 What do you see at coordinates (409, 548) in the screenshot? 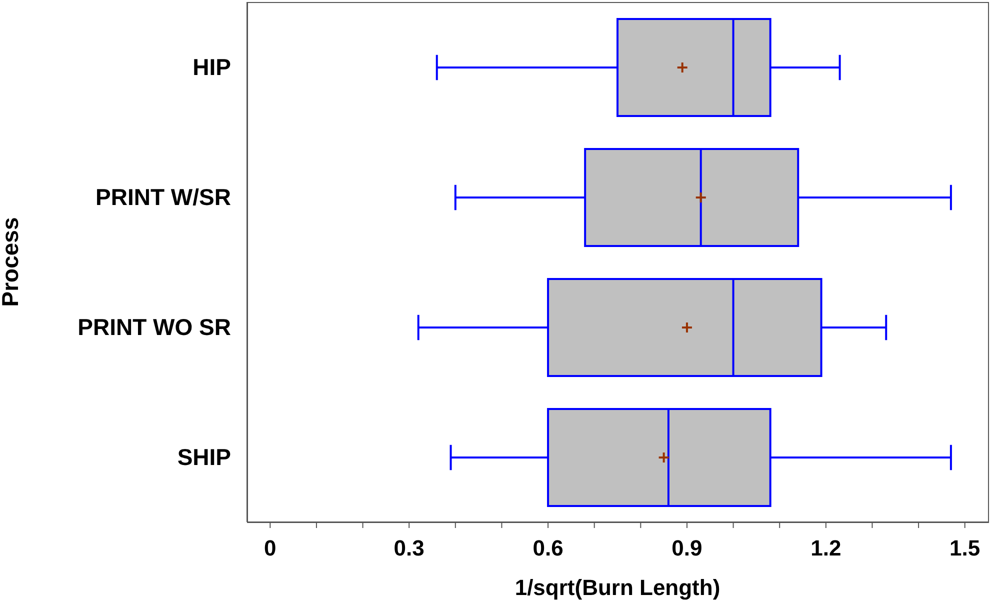
I see `x-tick-label: 0.3` at bounding box center [409, 548].